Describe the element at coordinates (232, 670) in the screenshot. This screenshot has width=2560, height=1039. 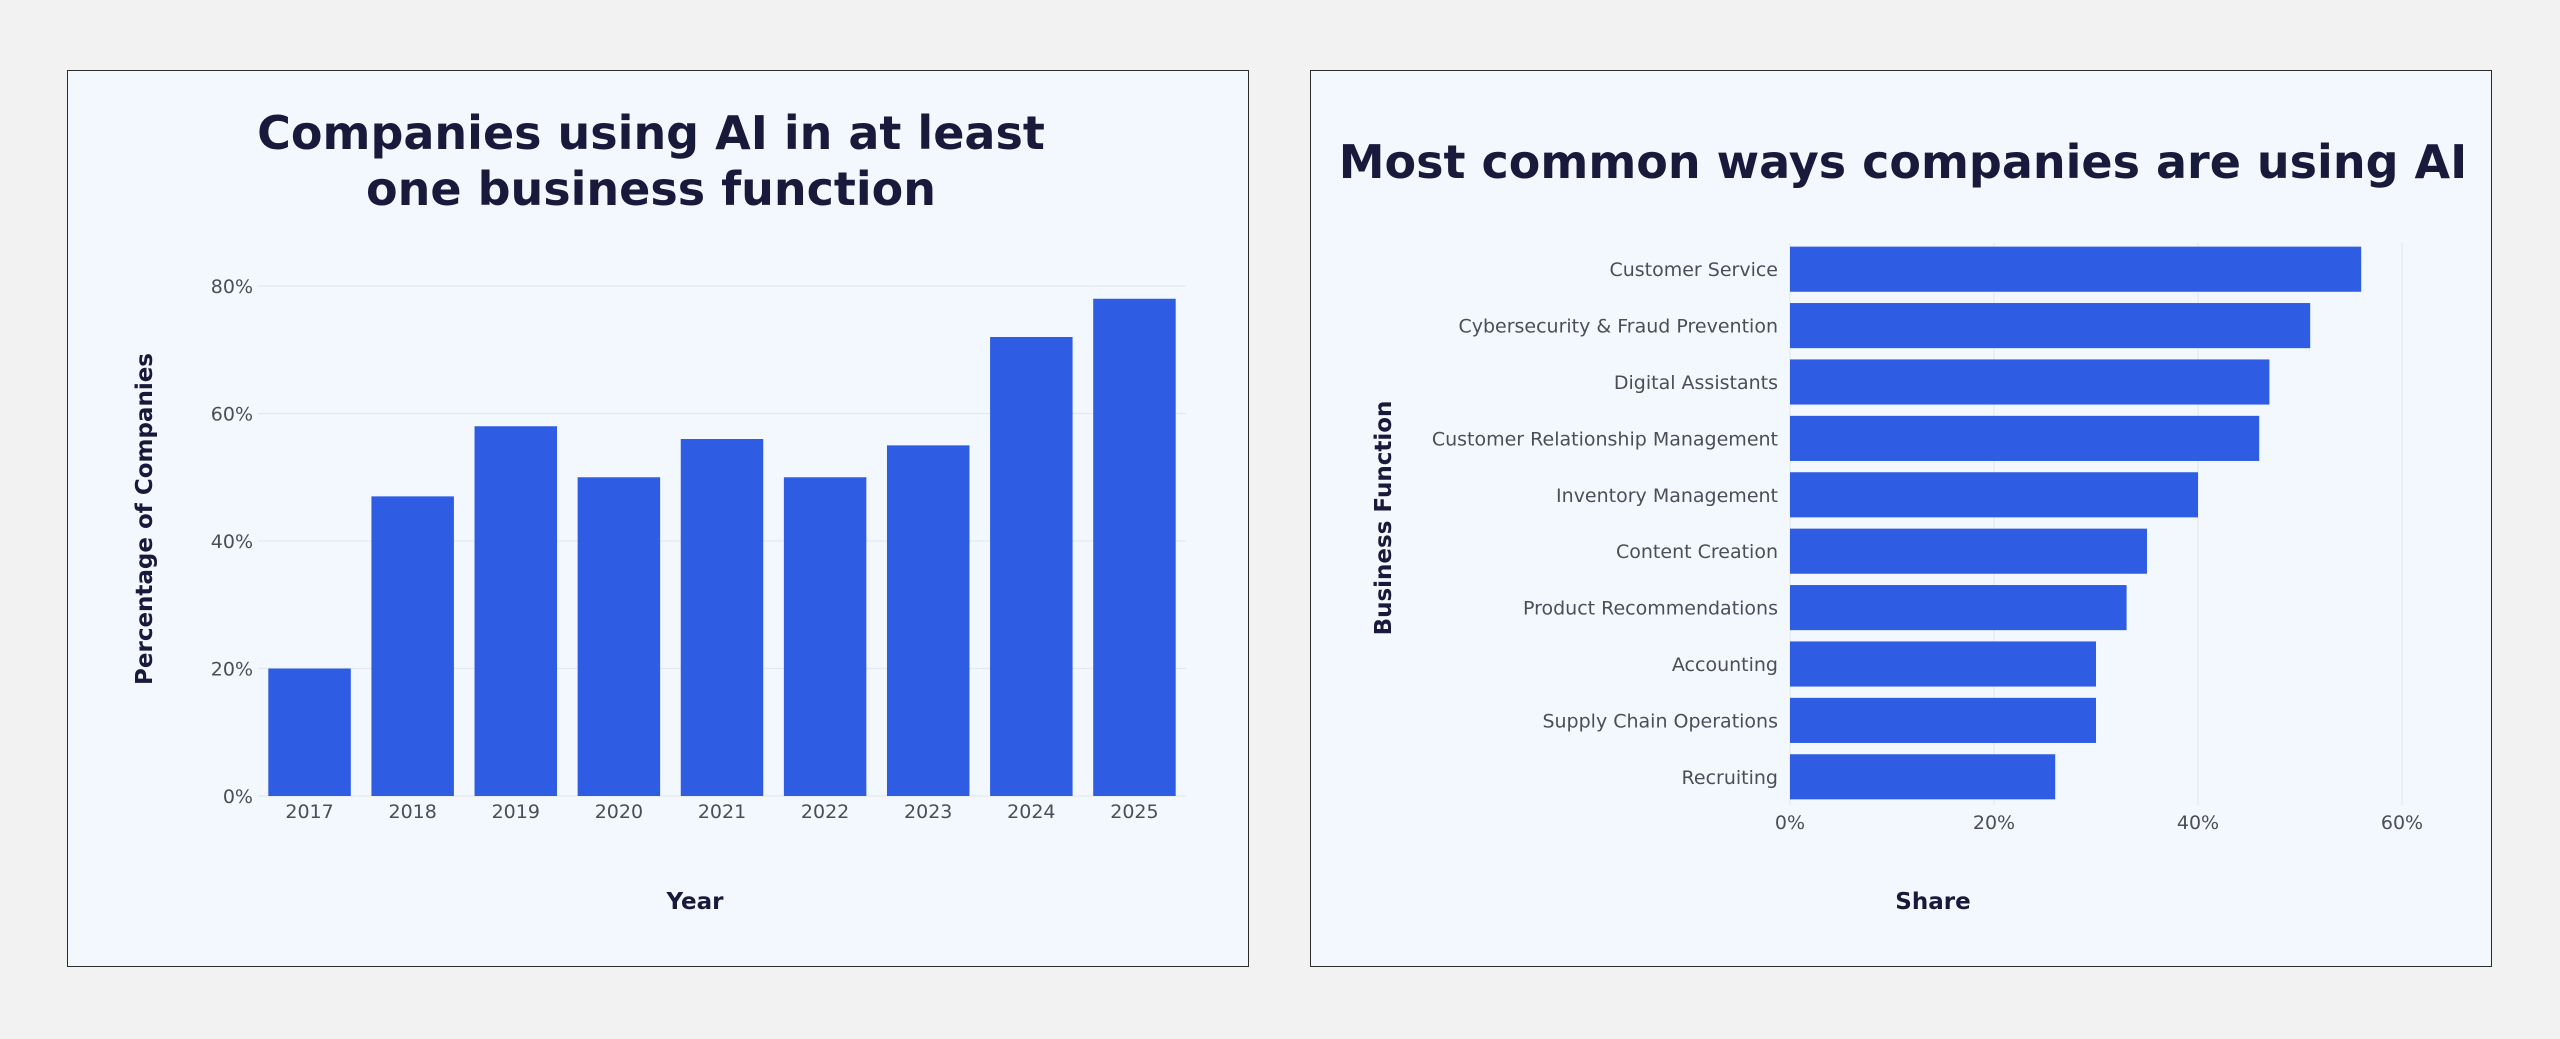
I see `y-tick-label: 20%` at that location.